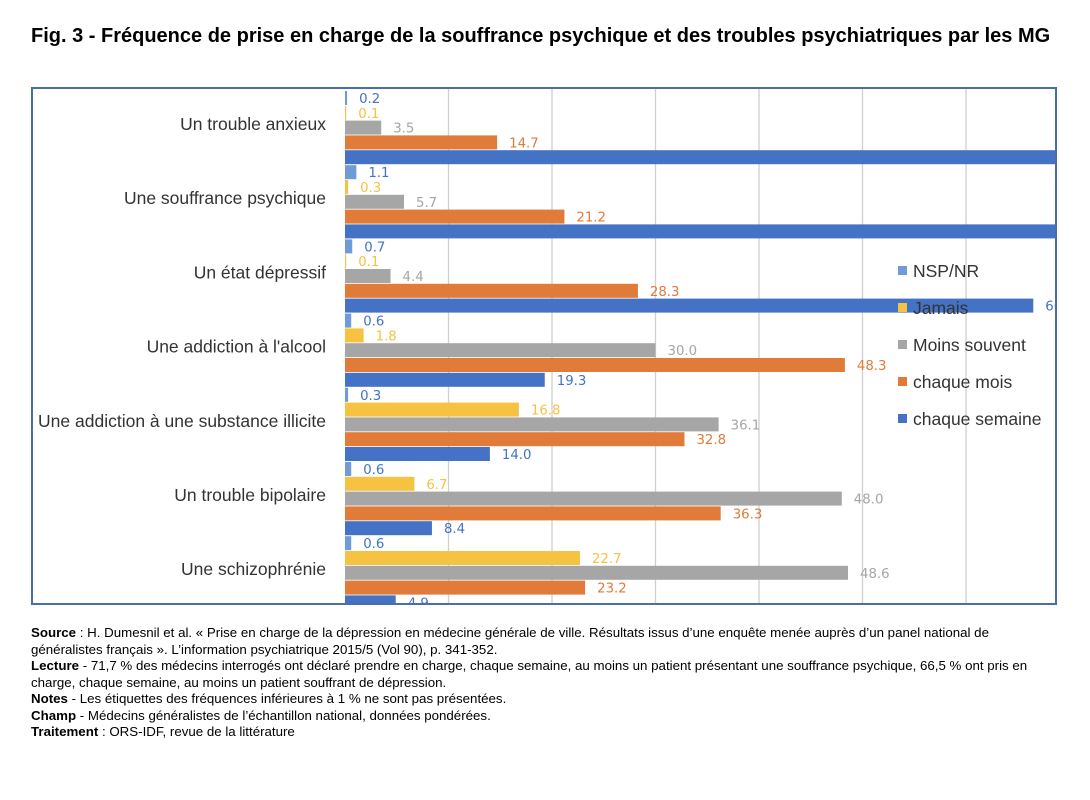  What do you see at coordinates (54, 715) in the screenshot?
I see `champ-label: Champ` at bounding box center [54, 715].